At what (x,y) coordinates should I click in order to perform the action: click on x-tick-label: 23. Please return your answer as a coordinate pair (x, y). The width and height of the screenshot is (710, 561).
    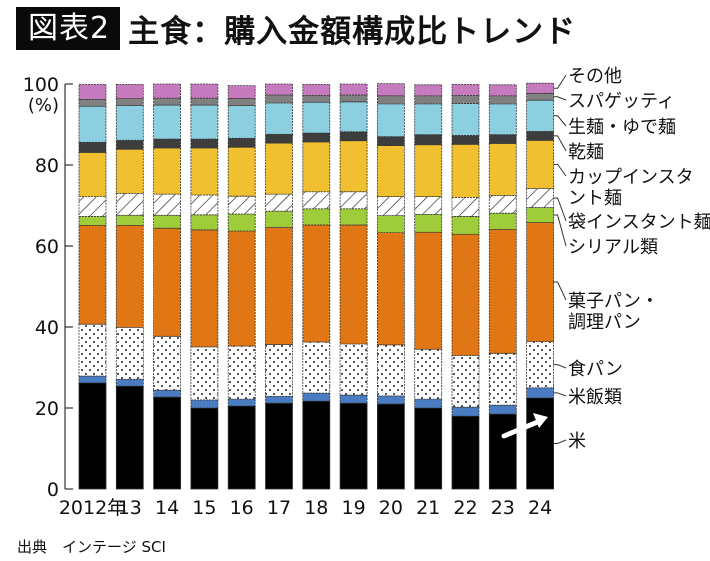
    Looking at the image, I should click on (503, 508).